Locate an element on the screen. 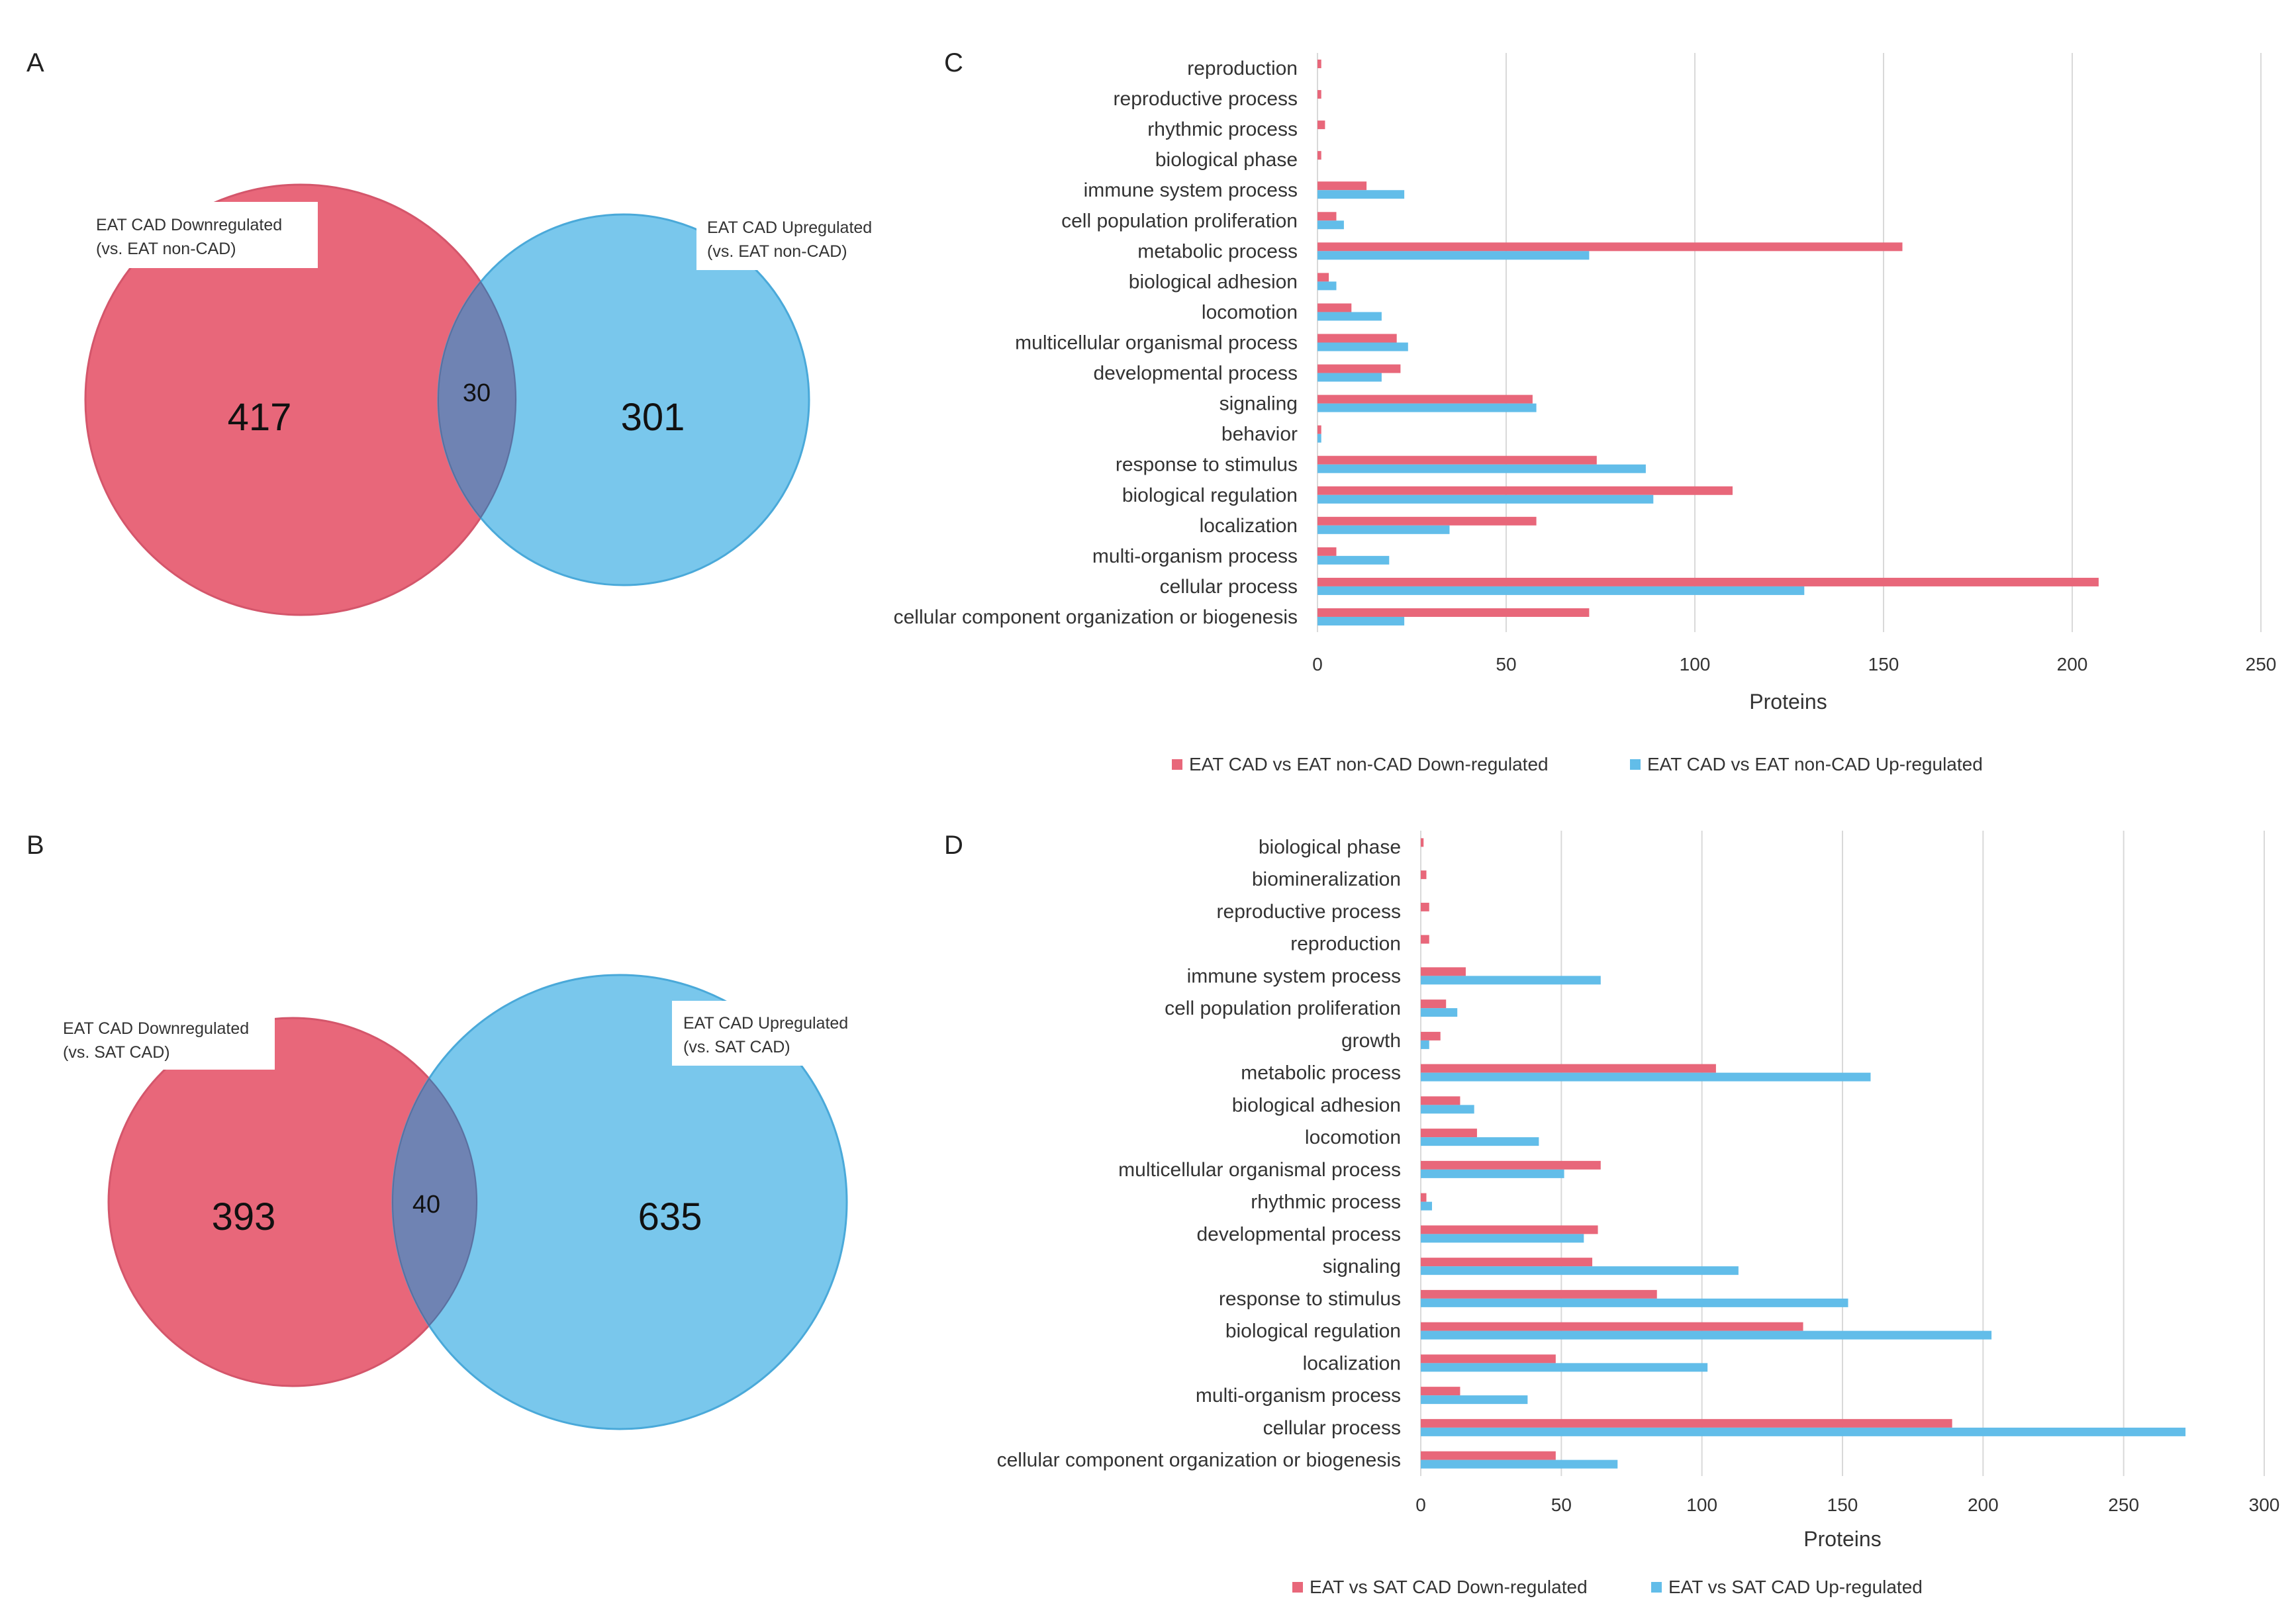  chart-d-category-label-13: signaling is located at coordinates (1362, 1266).